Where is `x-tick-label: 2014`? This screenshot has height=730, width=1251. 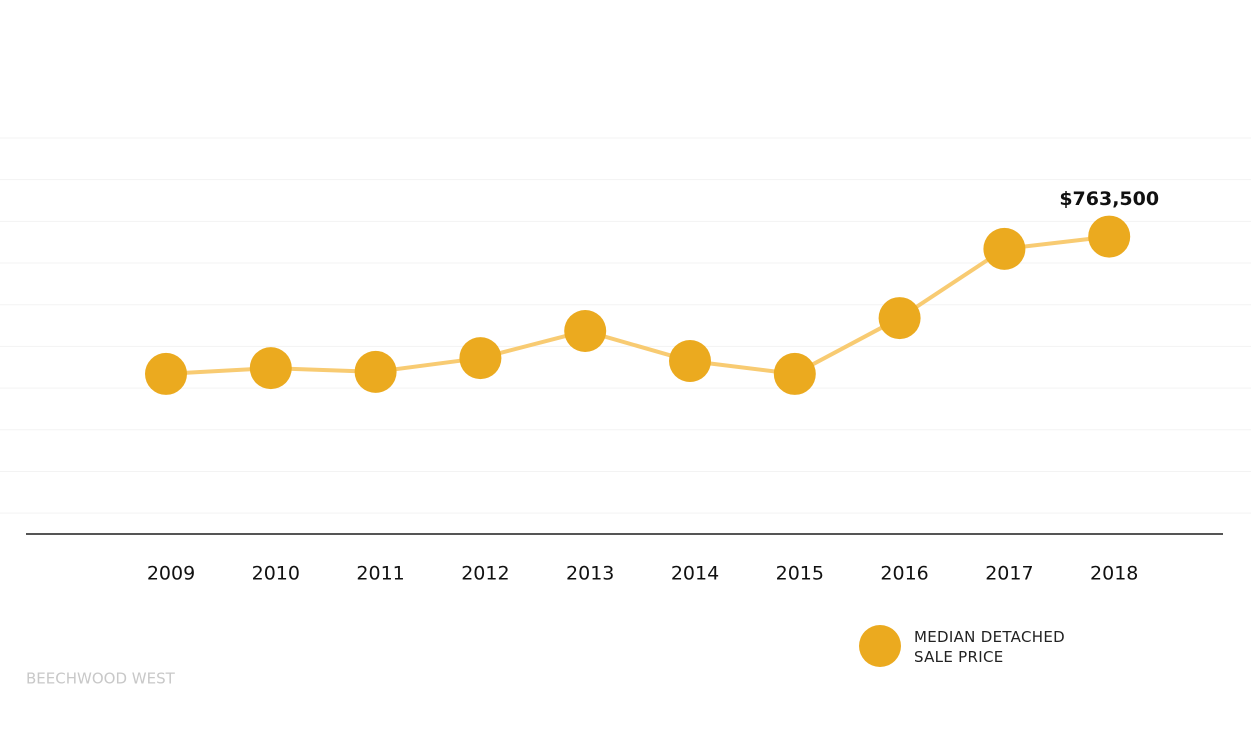
x-tick-label: 2014 is located at coordinates (695, 574).